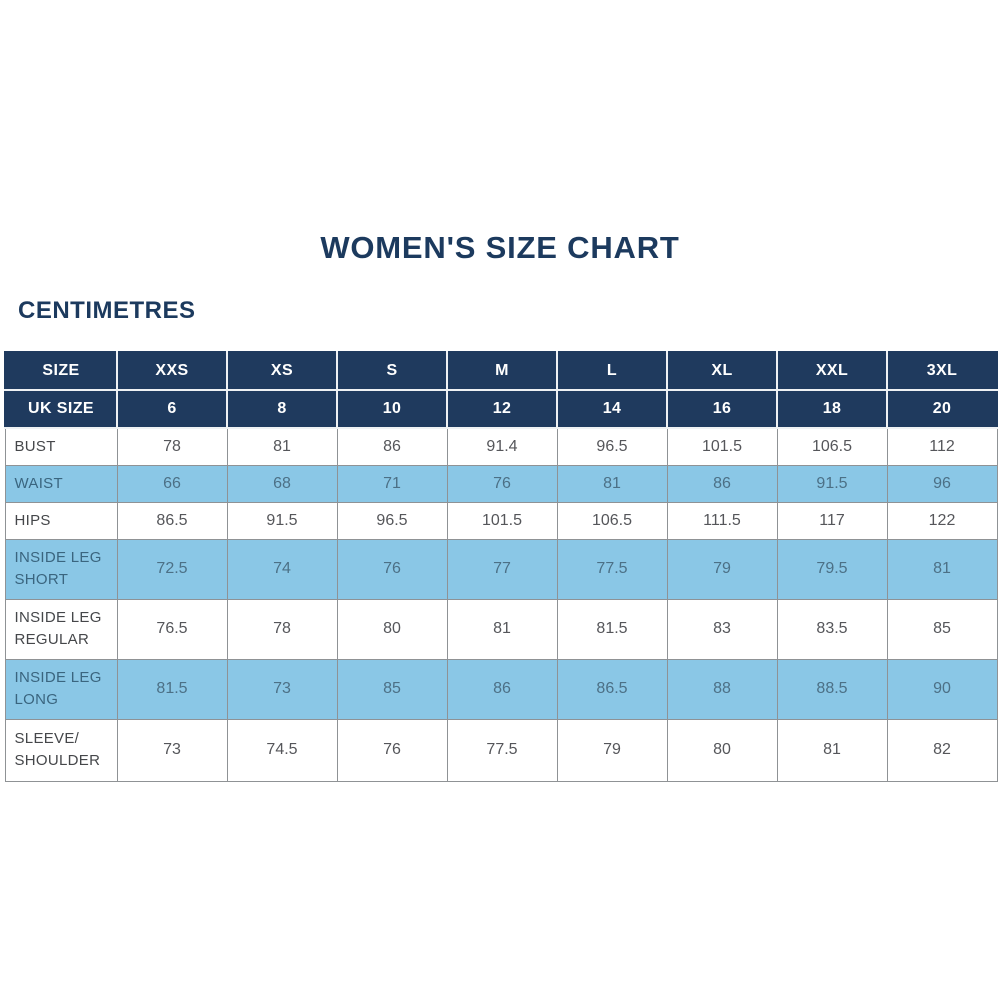 This screenshot has width=1000, height=1000. Describe the element at coordinates (942, 446) in the screenshot. I see `cell: 112` at that location.